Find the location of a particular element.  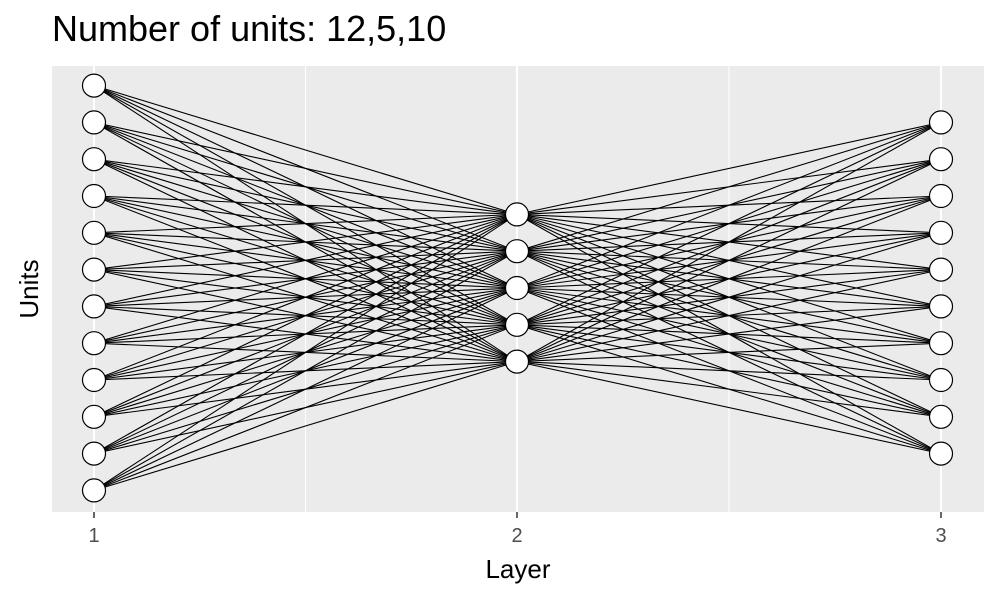

y-axis-label: Units is located at coordinates (29, 288).